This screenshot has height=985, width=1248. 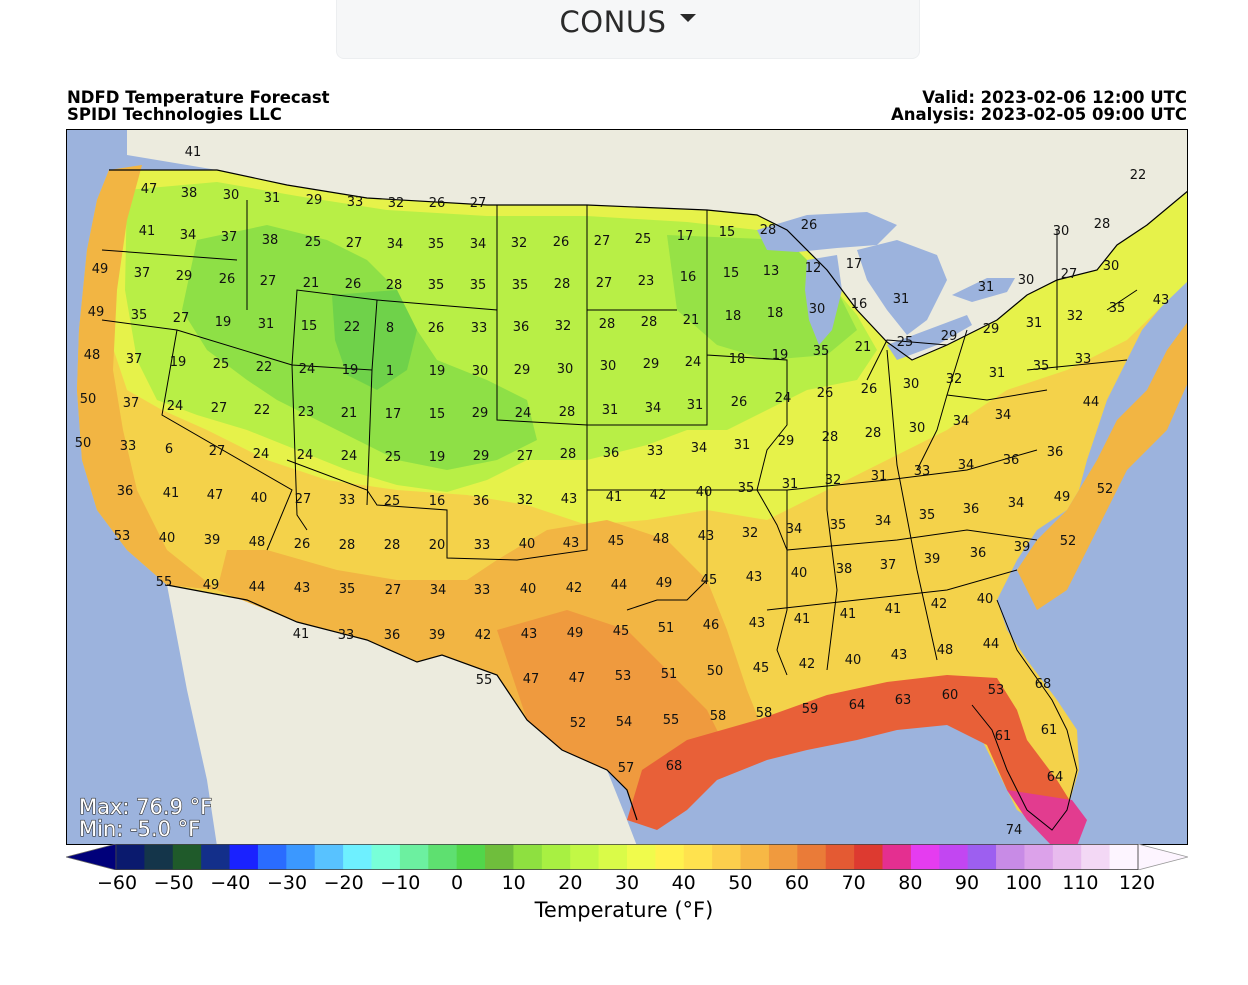 I want to click on colorbar-tick-label: 80, so click(x=910, y=883).